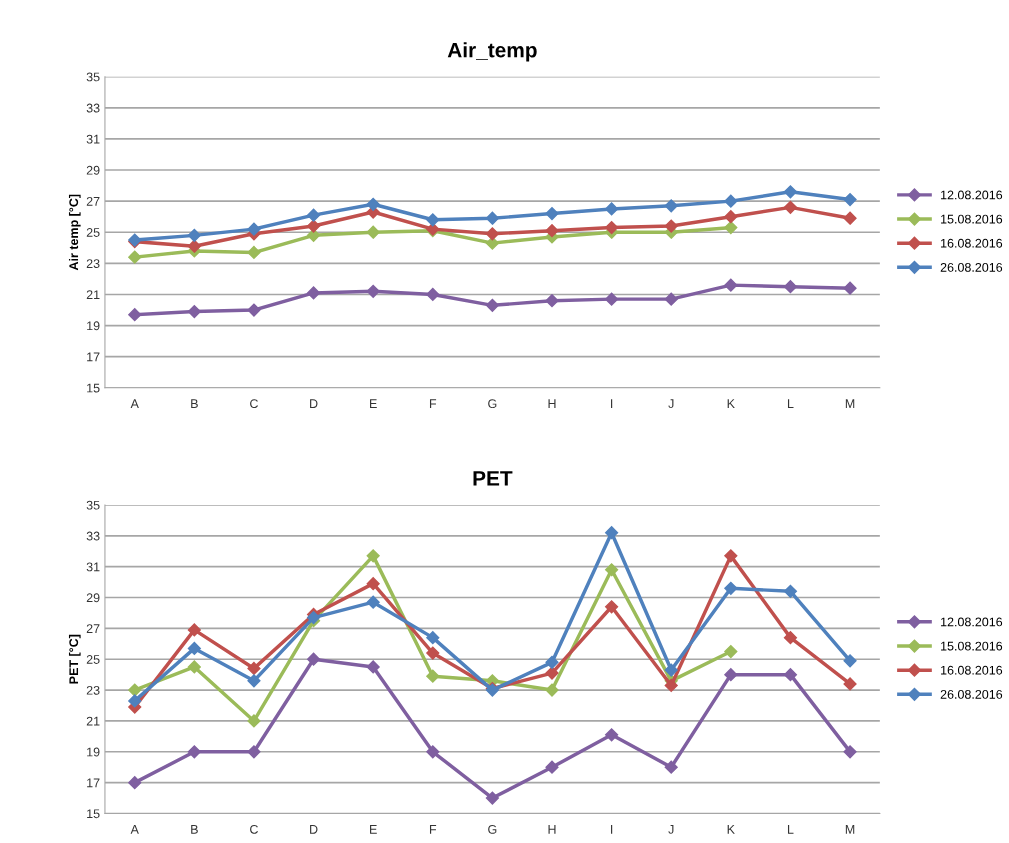 The height and width of the screenshot is (843, 1009). Describe the element at coordinates (93, 232) in the screenshot. I see `y-tick-label: 25` at that location.